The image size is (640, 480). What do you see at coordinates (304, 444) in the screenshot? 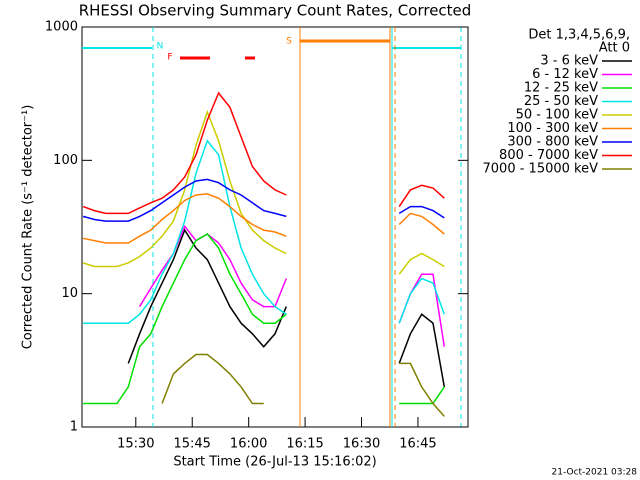
I see `x-tick-label: 16:15` at bounding box center [304, 444].